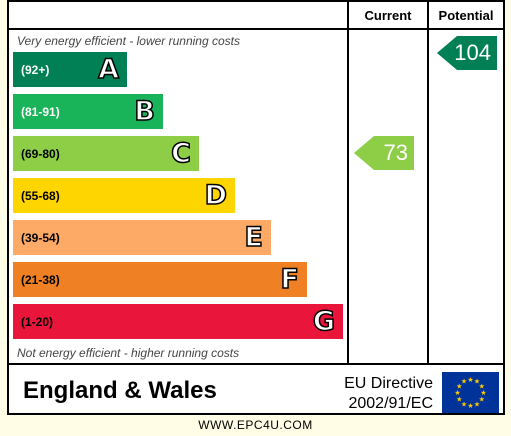 Image resolution: width=511 pixels, height=436 pixels. Describe the element at coordinates (40, 195) in the screenshot. I see `band-range-label: (55-68)` at that location.